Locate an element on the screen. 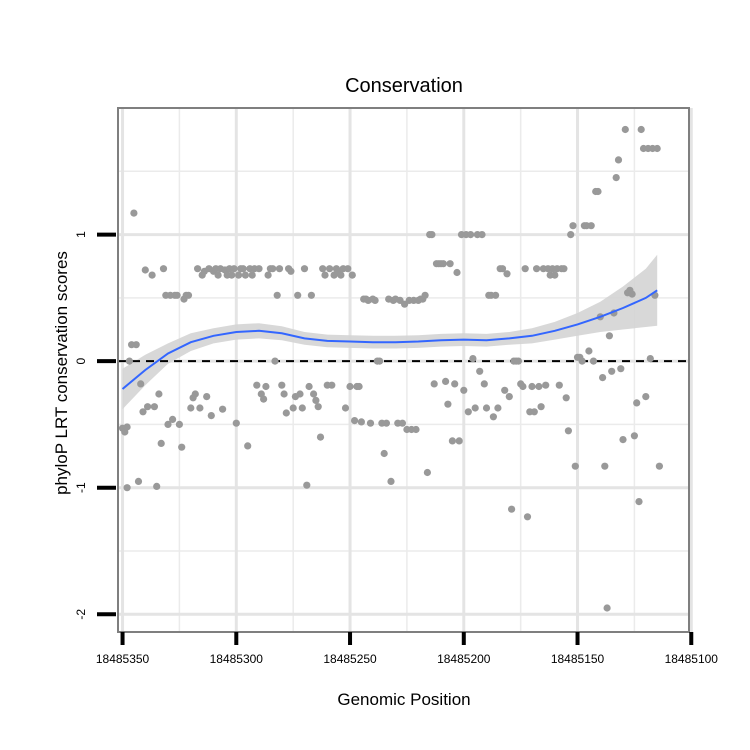  y-tick-label: -2 is located at coordinates (81, 614).